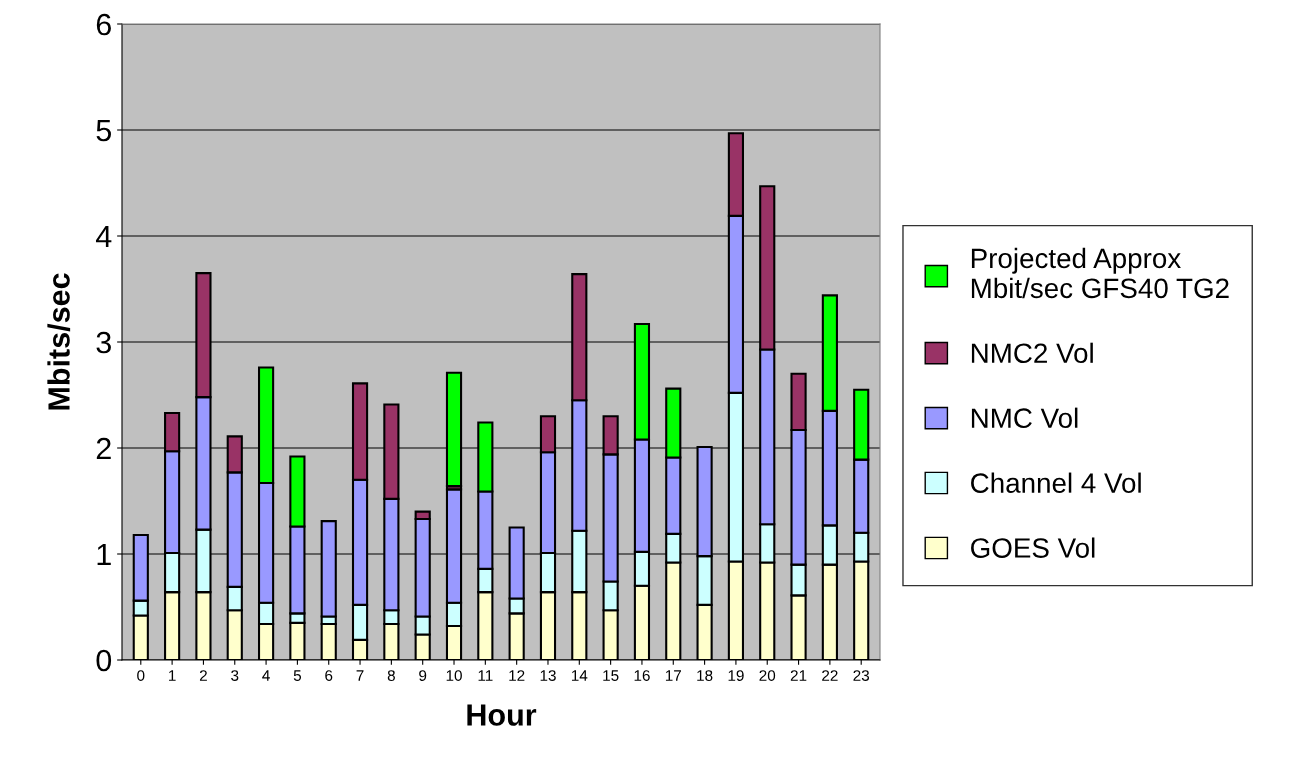  I want to click on x-tick-label: 22, so click(830, 675).